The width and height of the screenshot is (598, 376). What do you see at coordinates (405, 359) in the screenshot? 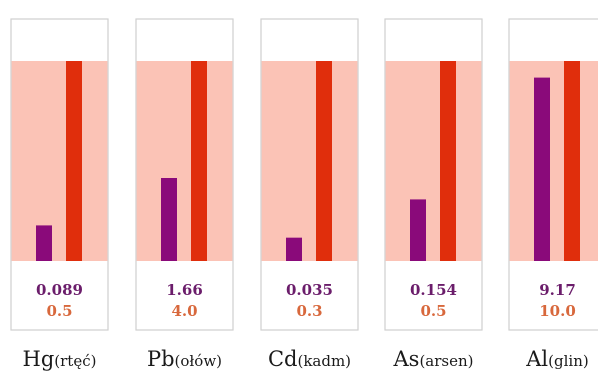
I see `element-symbol: As` at bounding box center [405, 359].